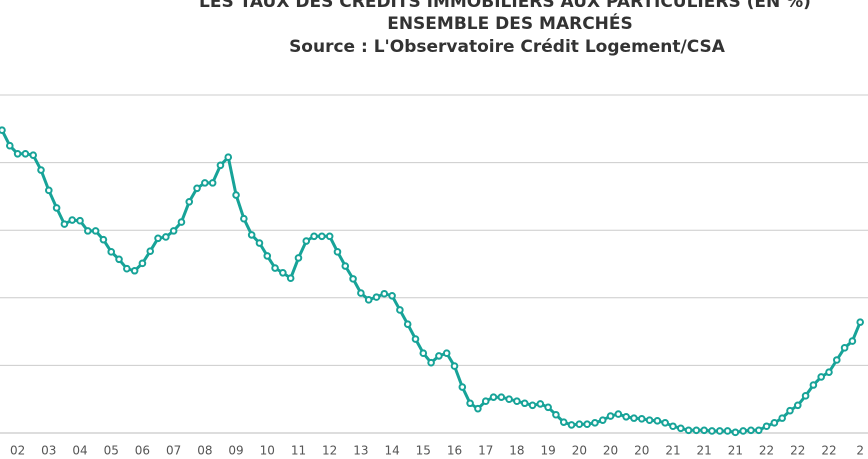 This screenshot has height=459, width=868. I want to click on x-tick-label: 04, so click(79, 451).